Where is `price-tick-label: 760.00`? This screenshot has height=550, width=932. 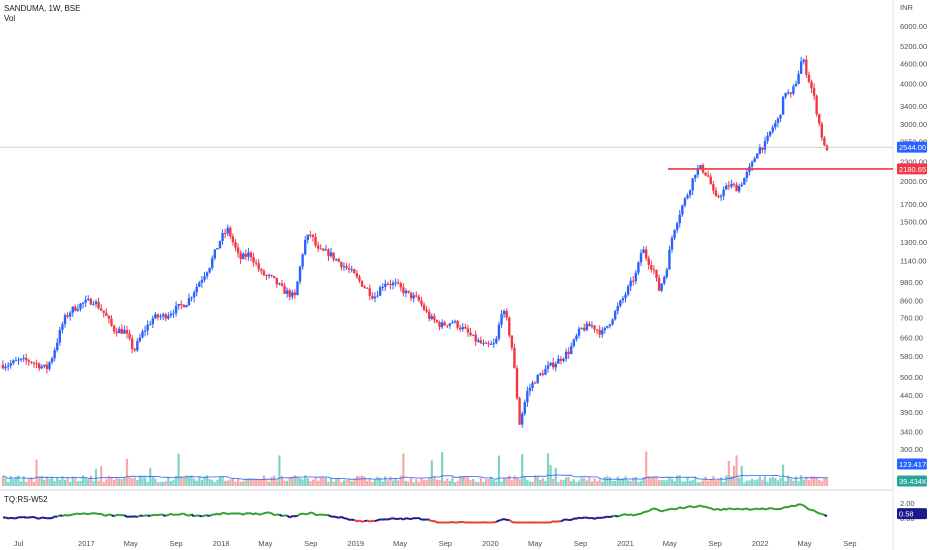 price-tick-label: 760.00 is located at coordinates (911, 318).